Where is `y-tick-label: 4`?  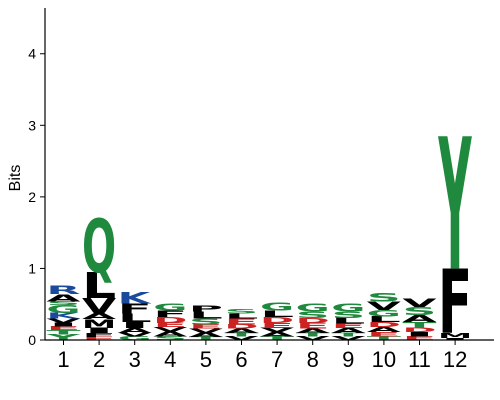
y-tick-label: 4 is located at coordinates (32, 54).